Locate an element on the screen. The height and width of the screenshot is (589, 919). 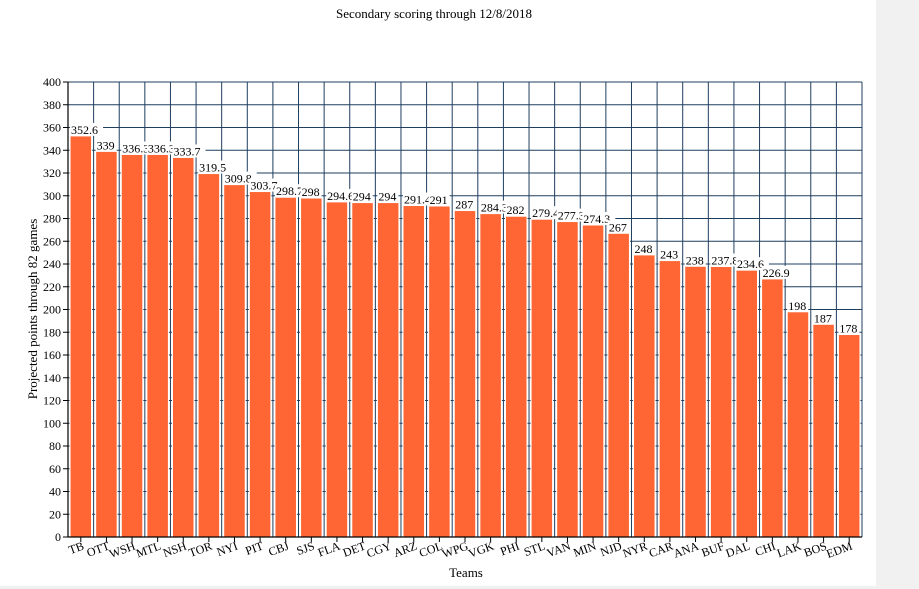
y-tick-label: 220 is located at coordinates (52, 287).